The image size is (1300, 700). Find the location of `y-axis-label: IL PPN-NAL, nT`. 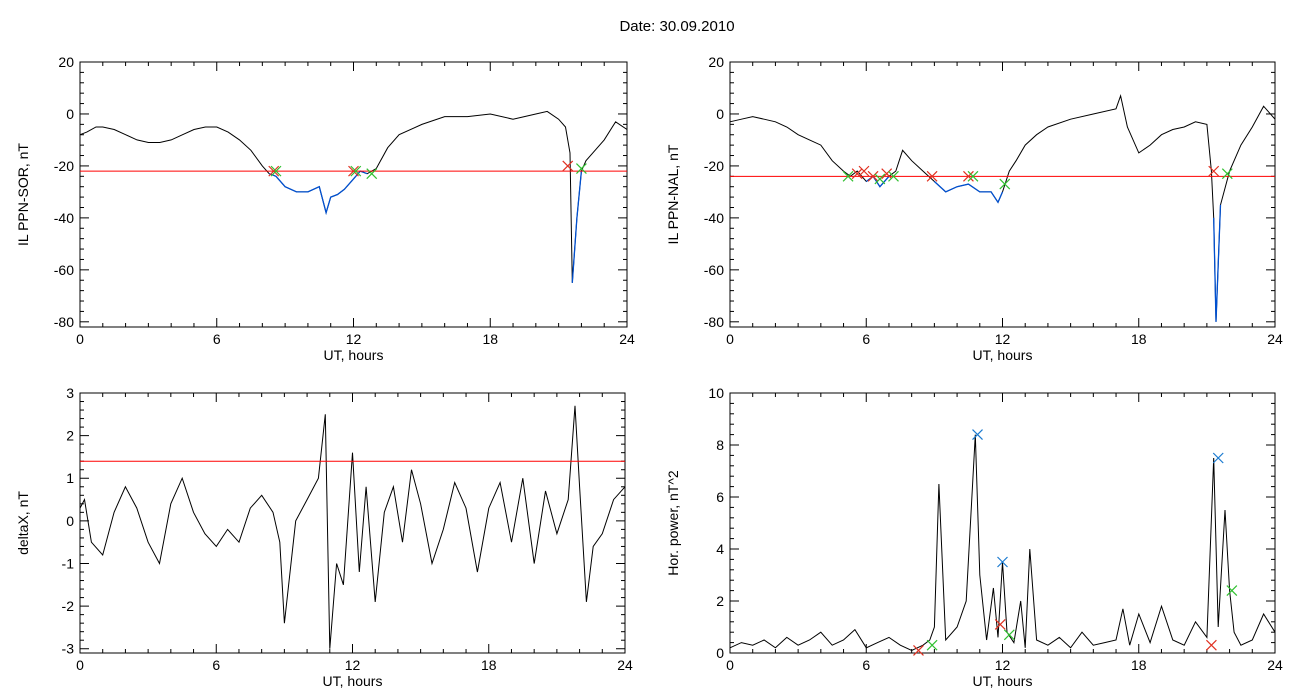

y-axis-label: IL PPN-NAL, nT is located at coordinates (673, 194).